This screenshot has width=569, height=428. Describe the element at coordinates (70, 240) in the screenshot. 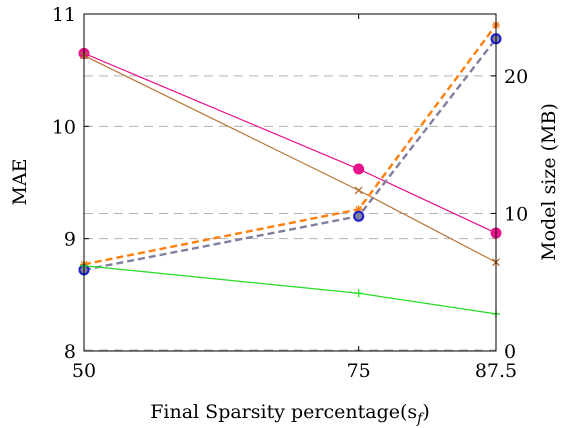

I see `y-tick-label: 9` at that location.